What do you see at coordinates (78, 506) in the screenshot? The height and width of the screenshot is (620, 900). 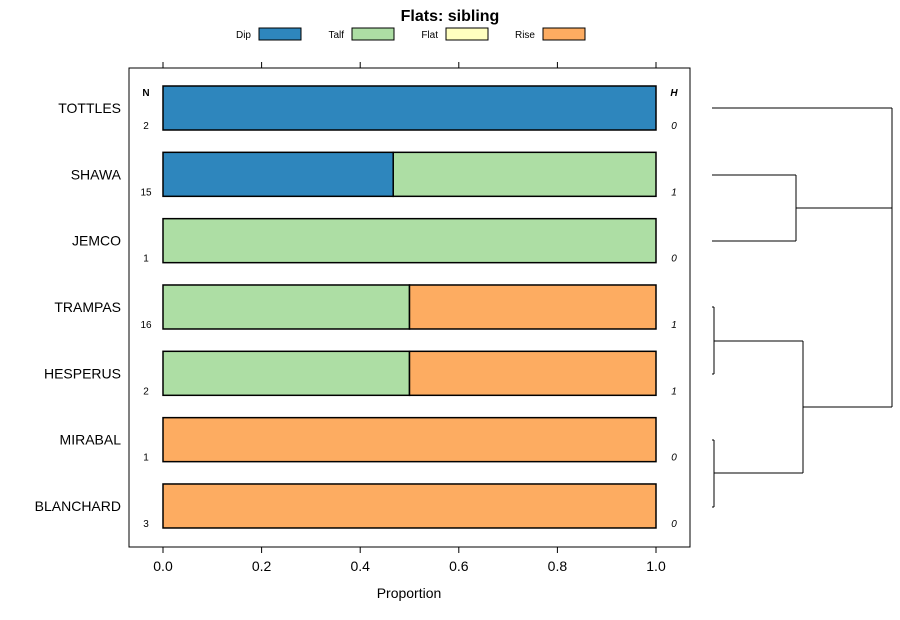 I see `category-label: BLANCHARD` at bounding box center [78, 506].